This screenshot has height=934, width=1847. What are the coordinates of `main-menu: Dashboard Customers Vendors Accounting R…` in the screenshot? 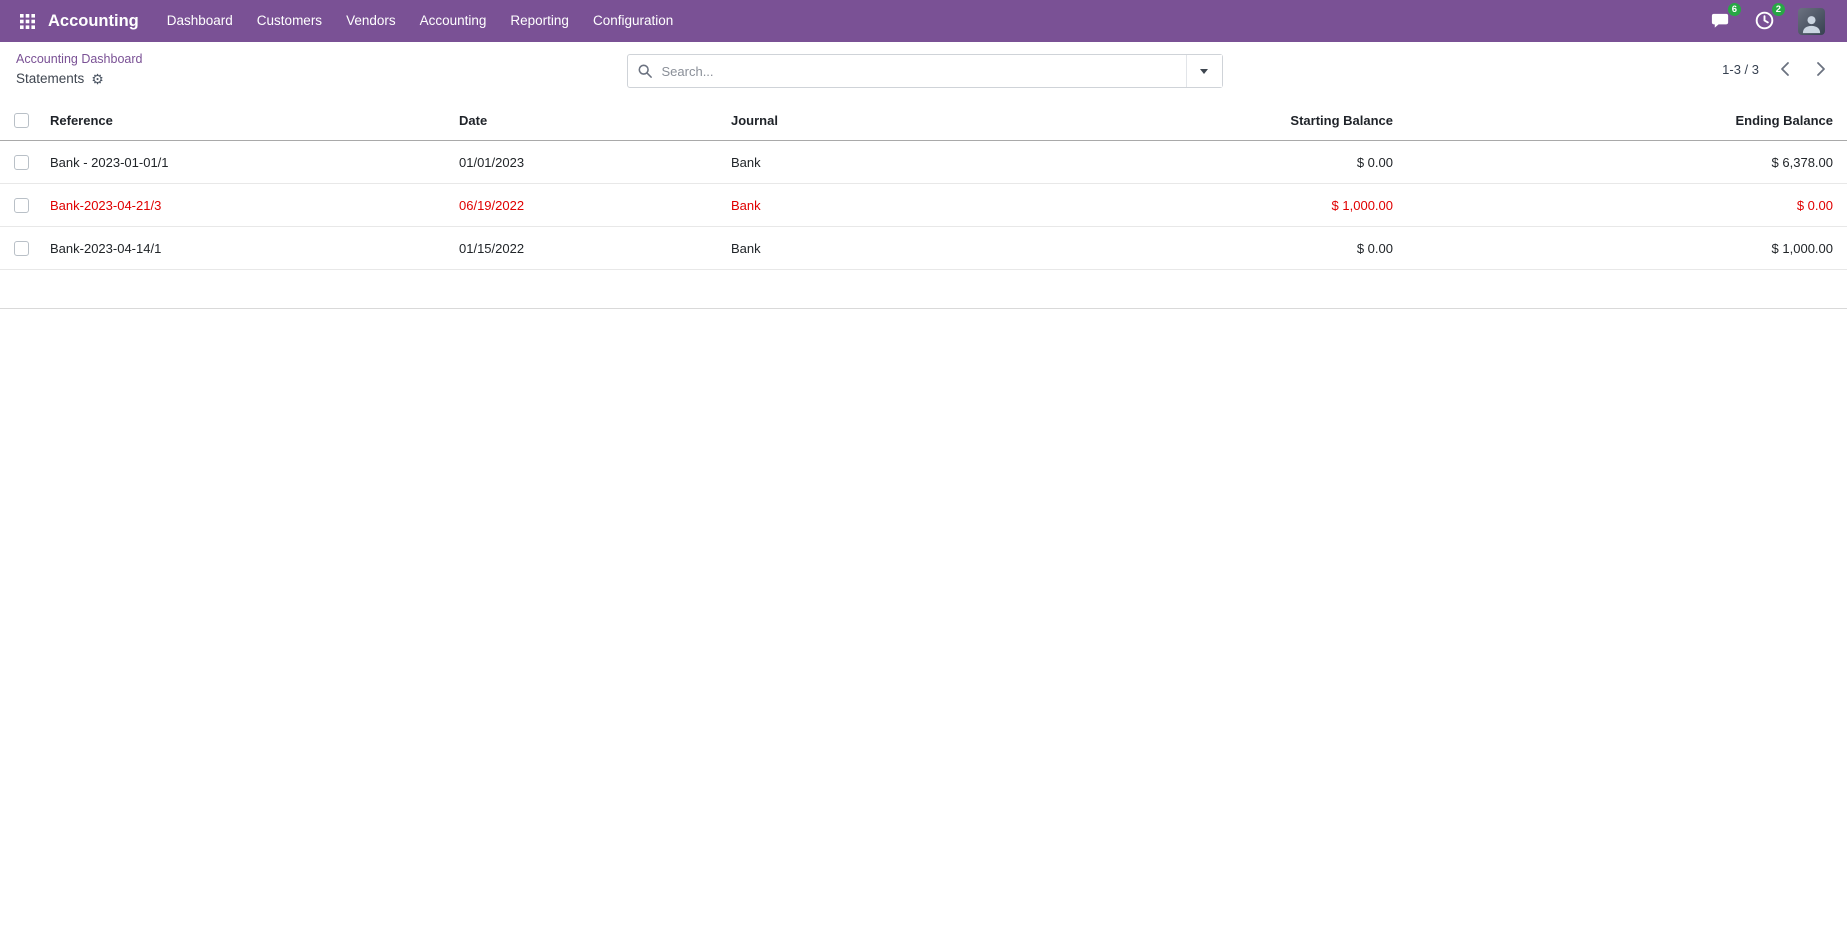 It's located at (420, 21).